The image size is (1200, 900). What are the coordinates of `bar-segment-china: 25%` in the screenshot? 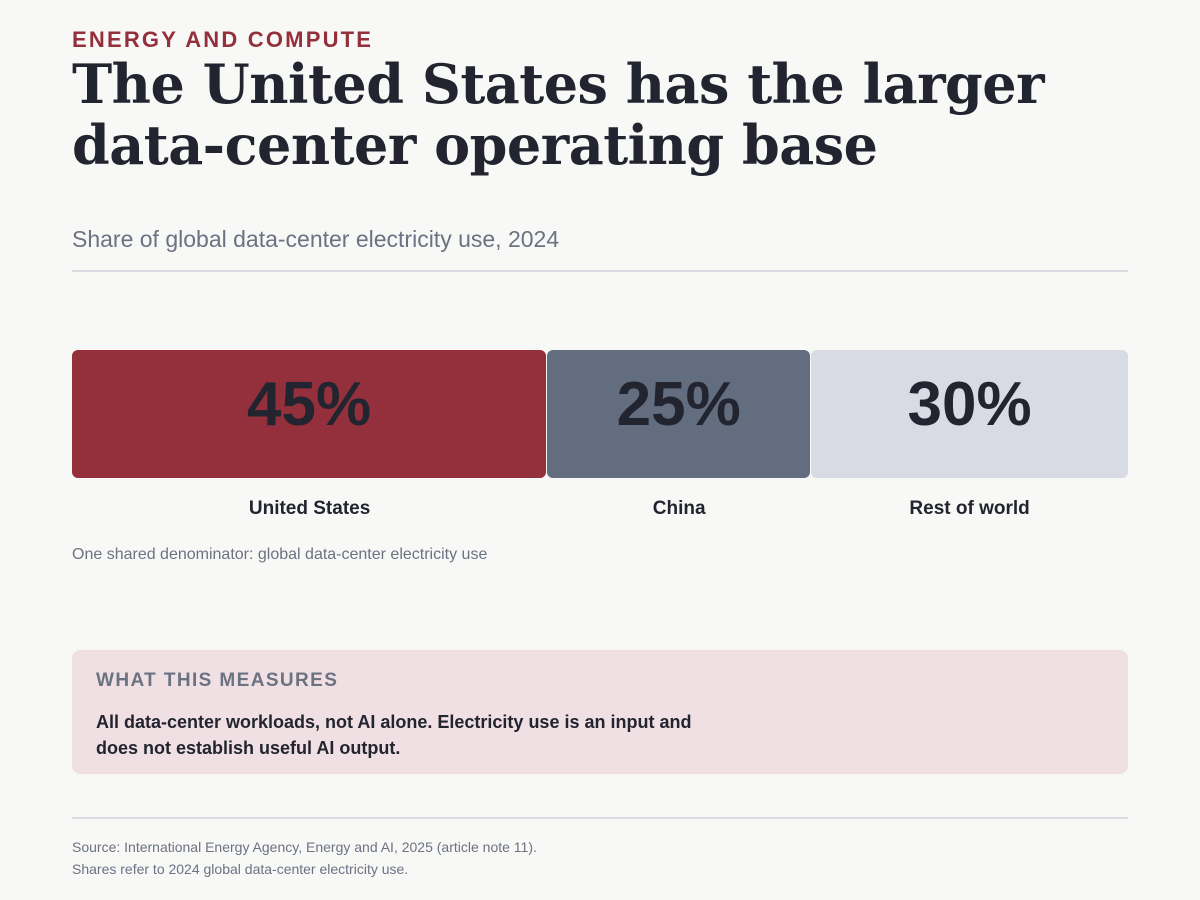 It's located at (679, 414).